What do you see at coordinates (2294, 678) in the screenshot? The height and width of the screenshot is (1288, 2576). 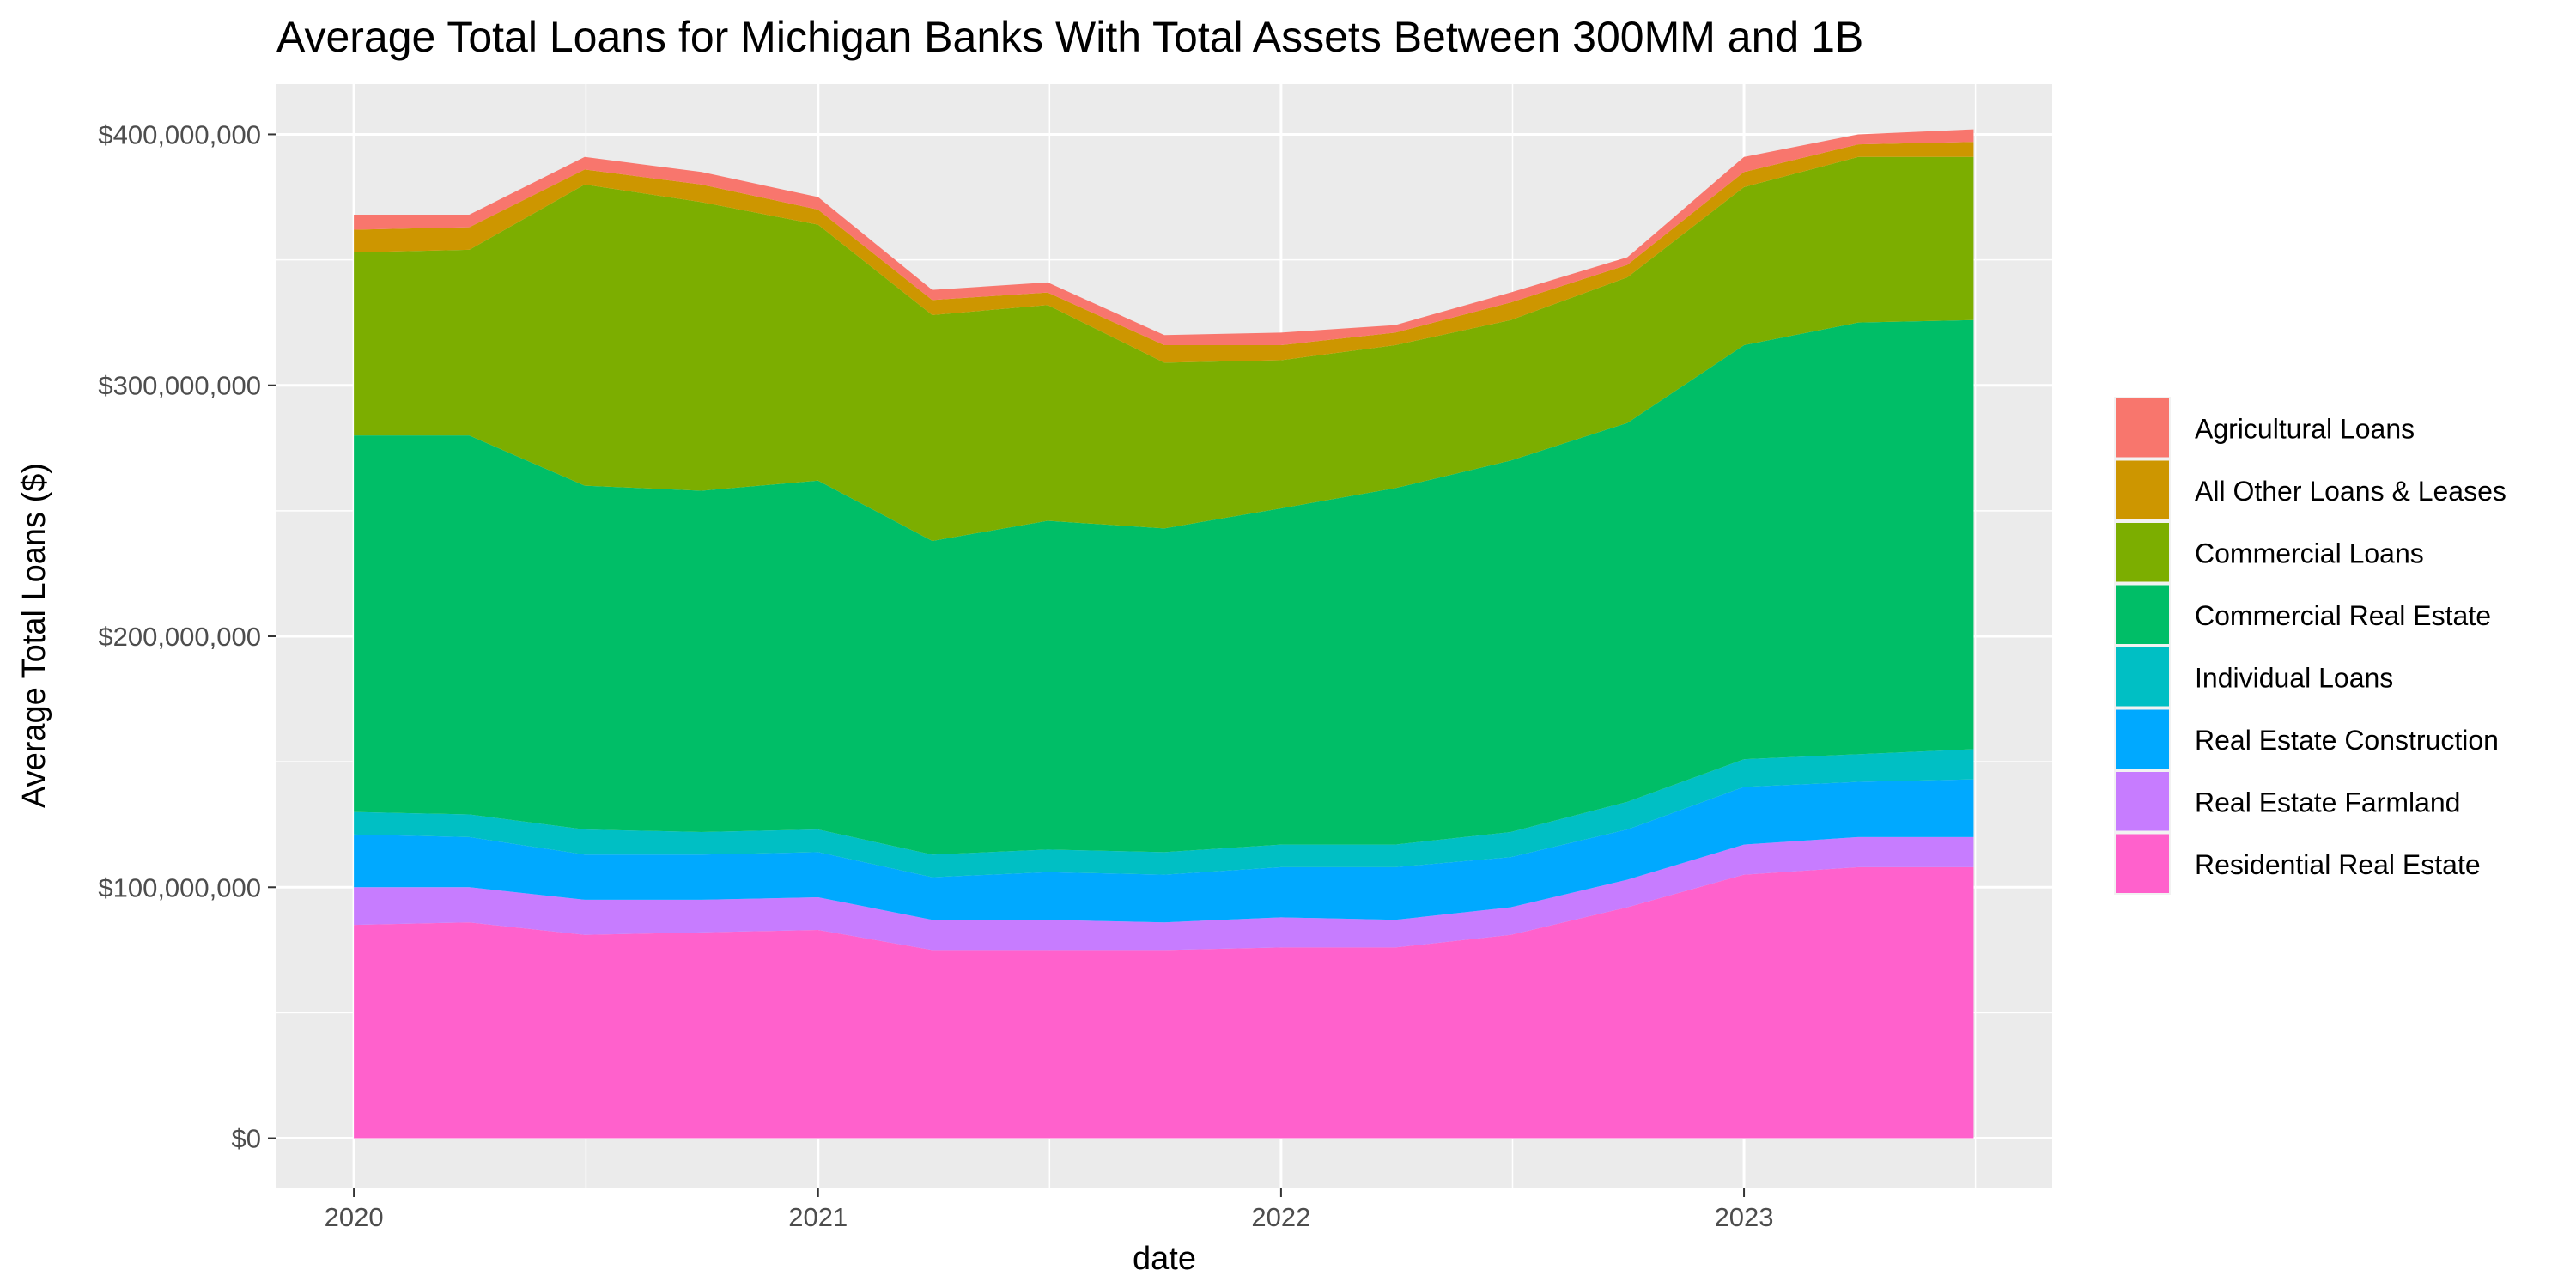 I see `legend-label-individual-loans: Individual Loans` at bounding box center [2294, 678].